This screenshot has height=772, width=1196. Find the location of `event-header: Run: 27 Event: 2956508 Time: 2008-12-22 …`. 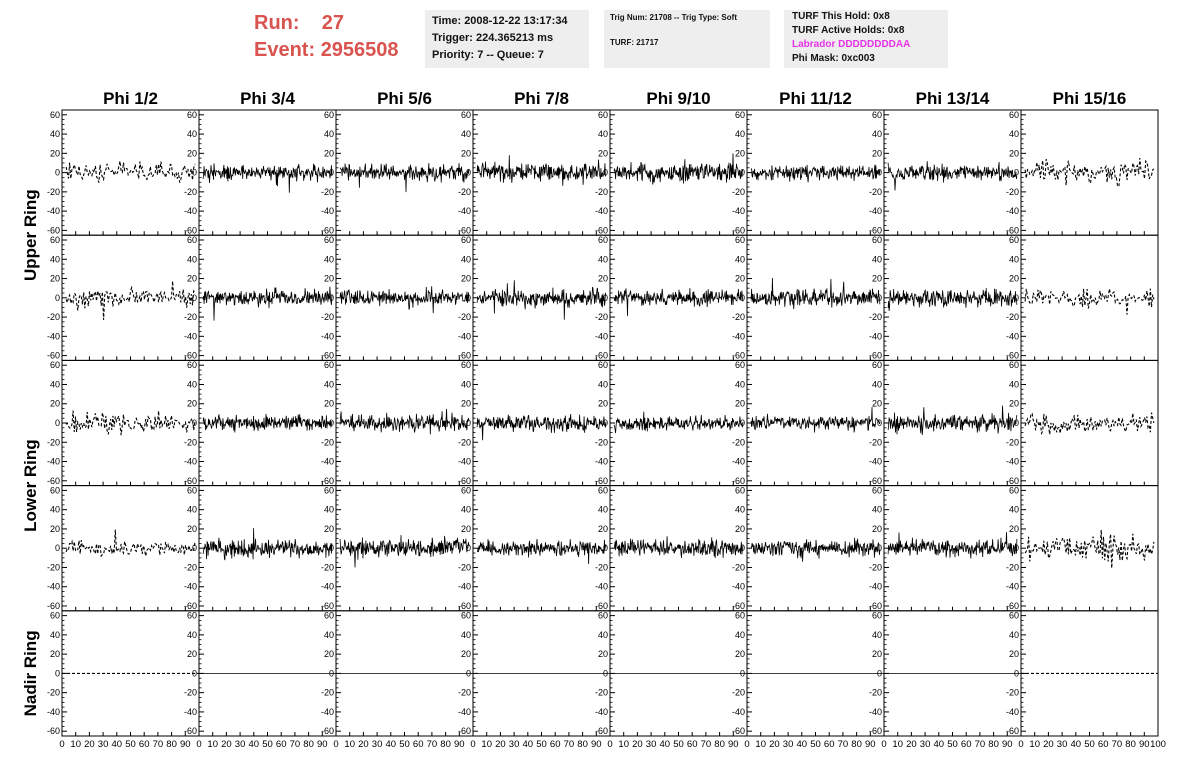

event-header: Run: 27 Event: 2956508 Time: 2008-12-22 … is located at coordinates (598, 40).